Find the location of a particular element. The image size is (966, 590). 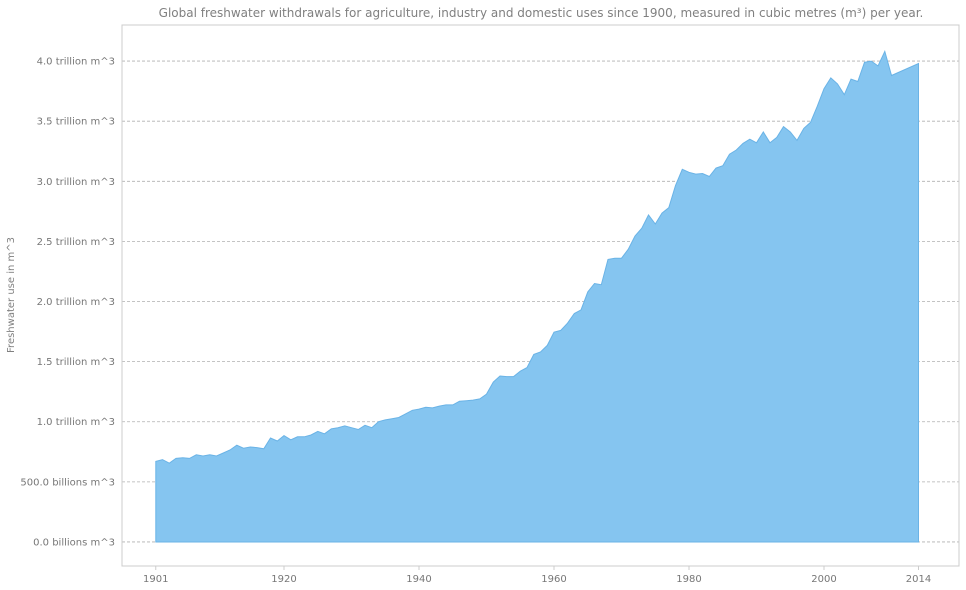

x-tick-label: 1940 is located at coordinates (418, 579).